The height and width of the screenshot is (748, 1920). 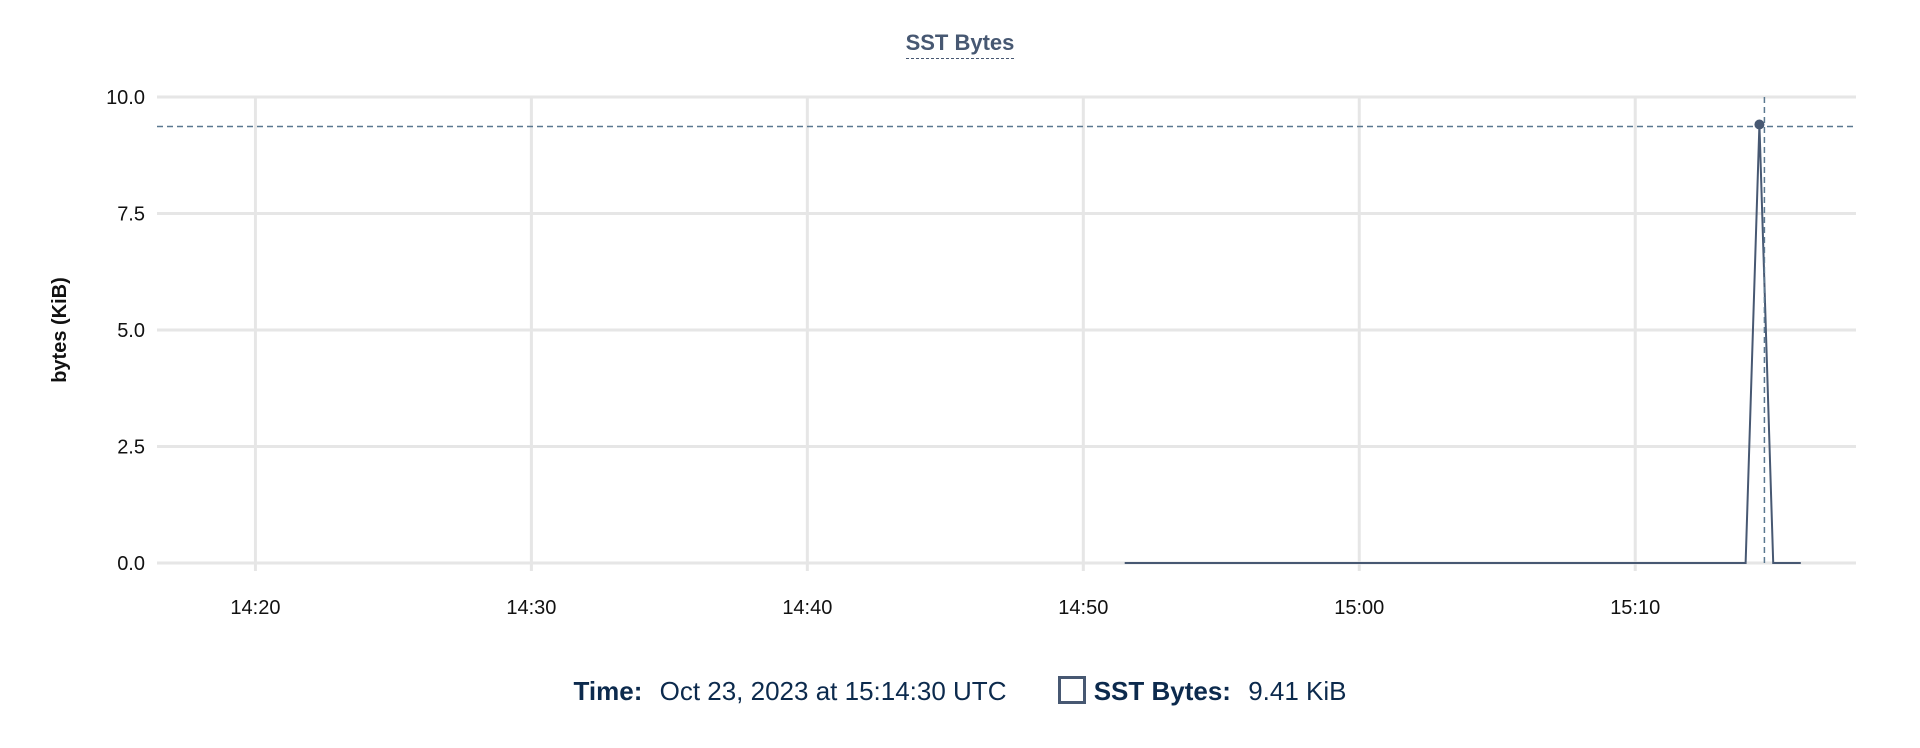 I want to click on series-swatch, so click(x=1071, y=690).